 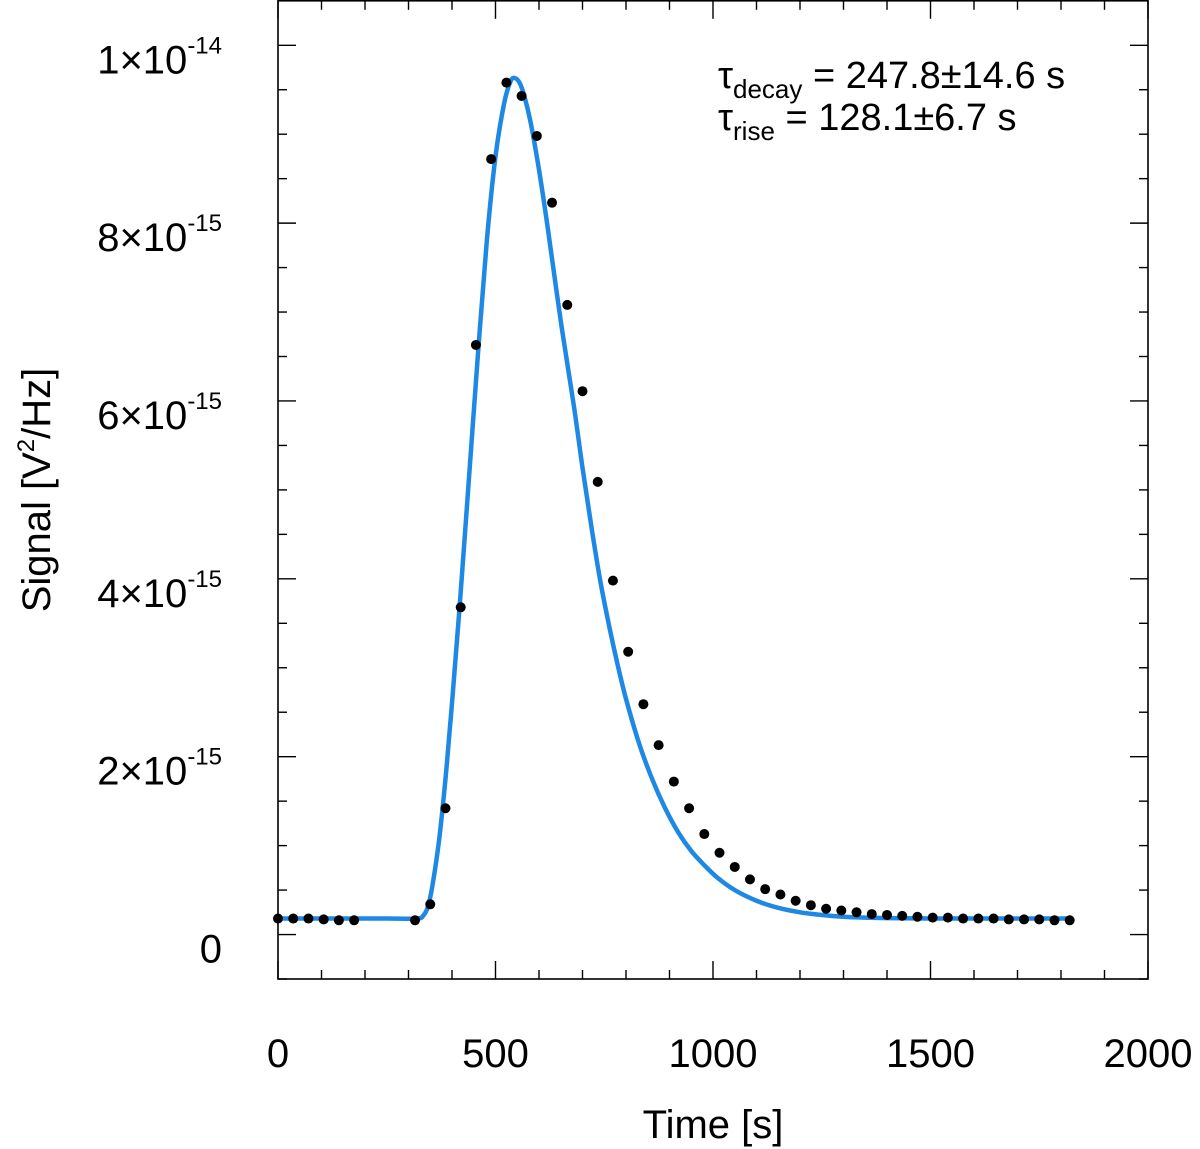 I want to click on tau-decay-value: = 247.8±14.6 s, so click(x=933, y=76).